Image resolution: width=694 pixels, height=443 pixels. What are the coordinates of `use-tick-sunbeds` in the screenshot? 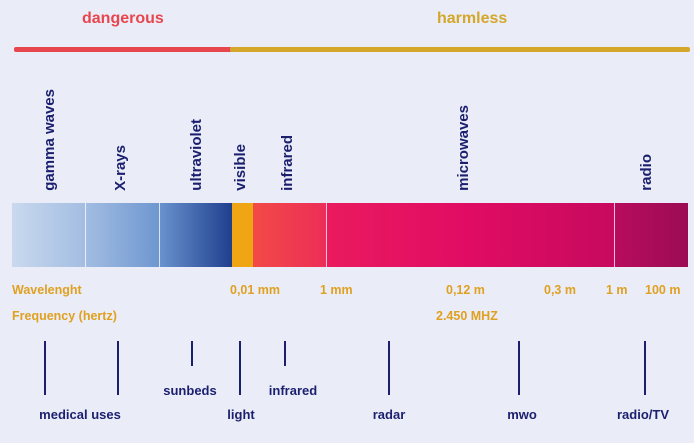 It's located at (192, 353).